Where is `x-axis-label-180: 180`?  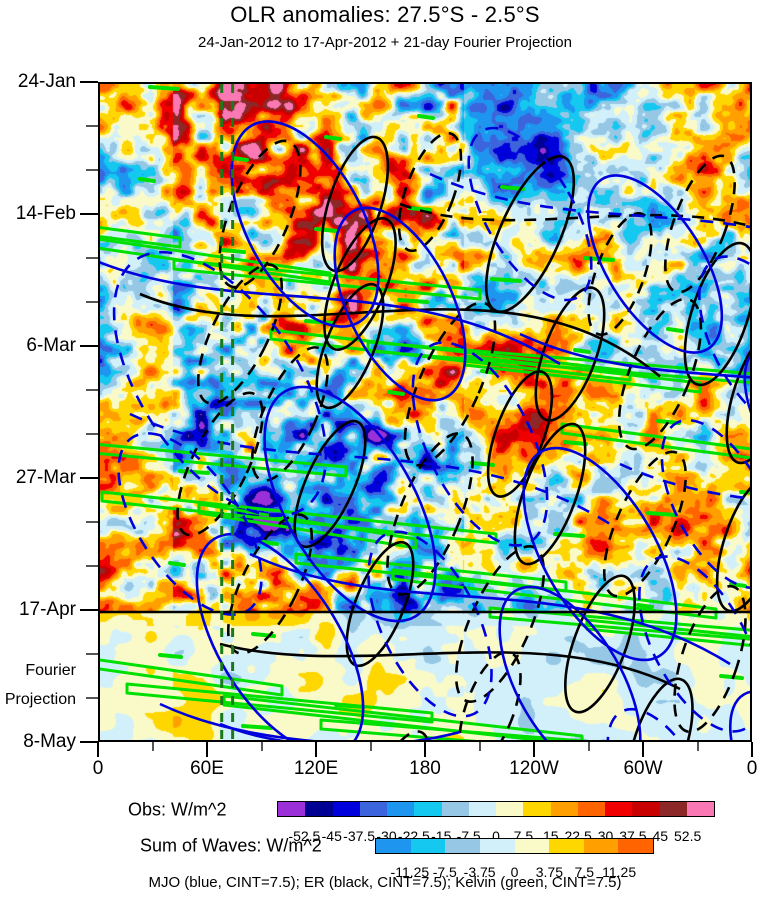
x-axis-label-180: 180 is located at coordinates (425, 768).